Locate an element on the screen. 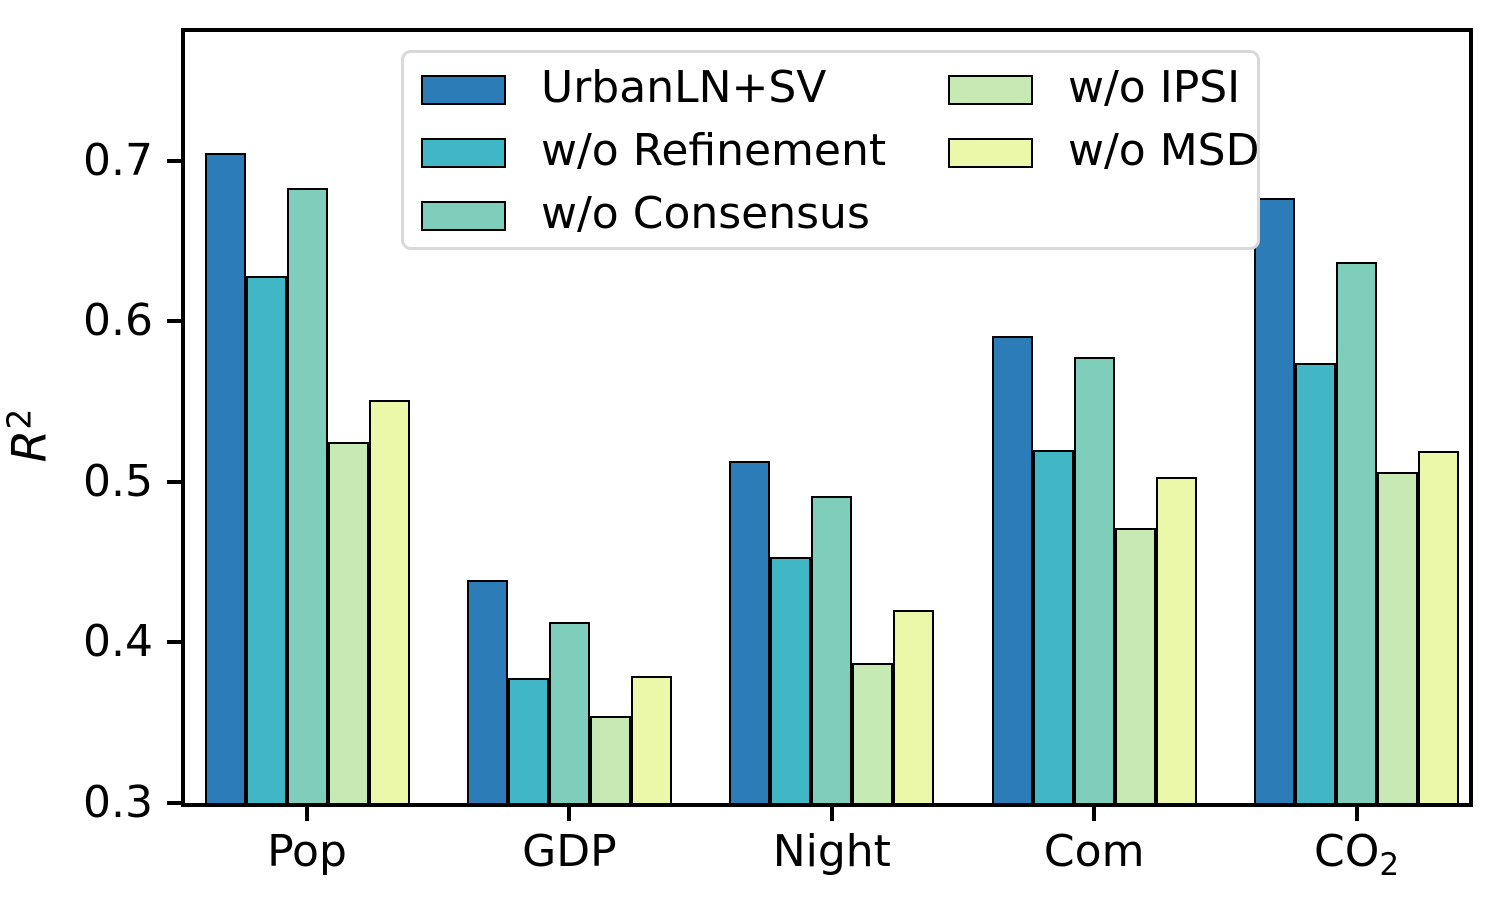  x-tick-label-gdp: GDP is located at coordinates (569, 851).